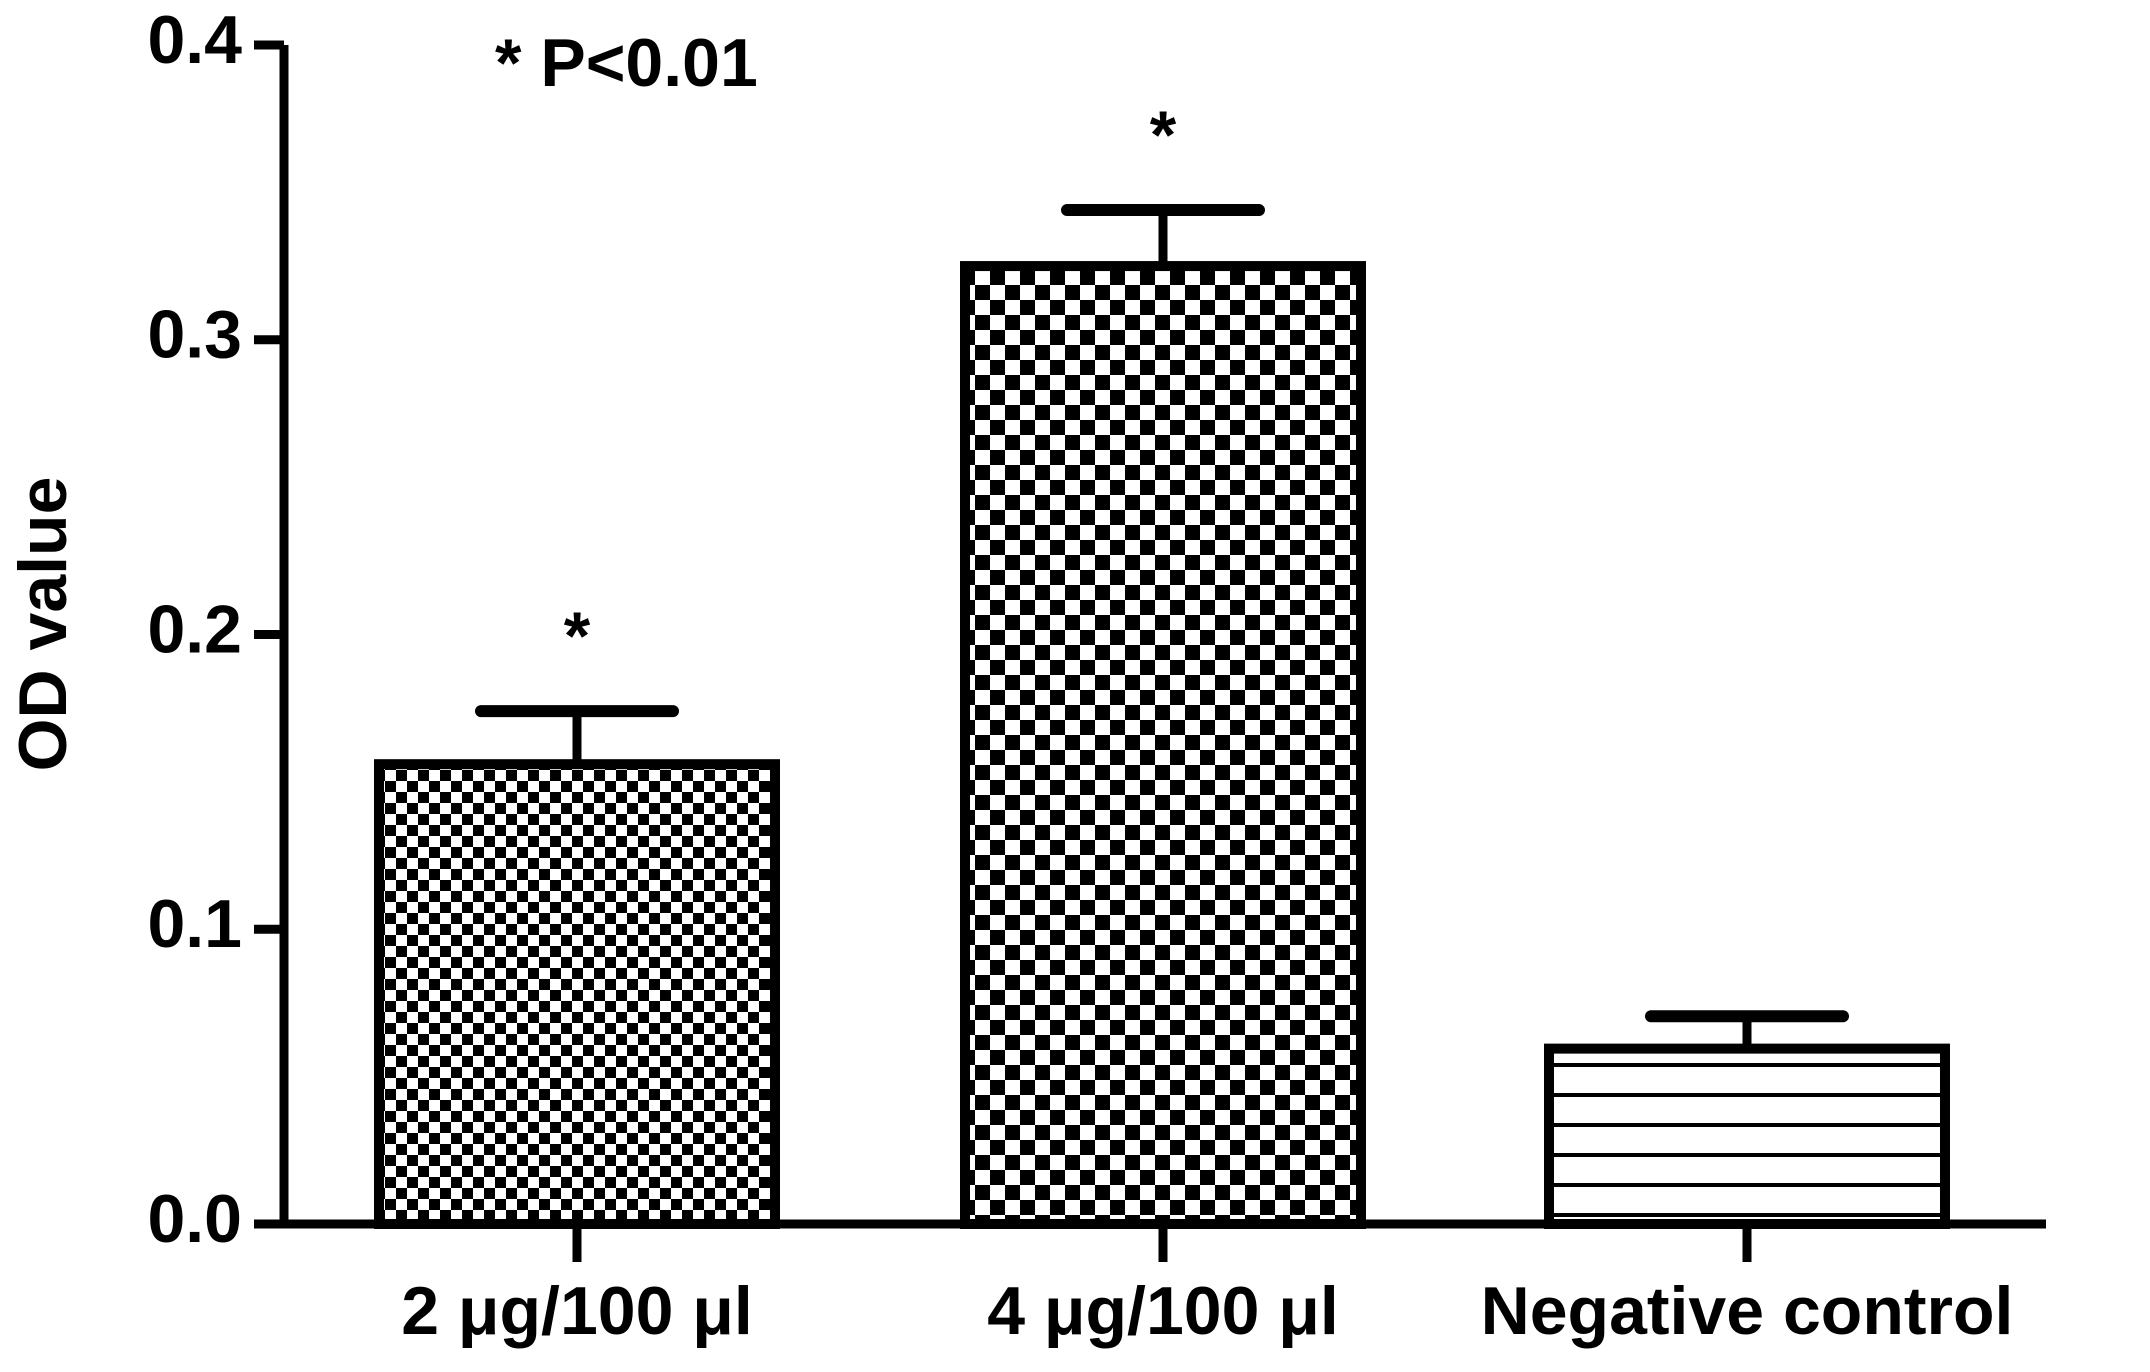  Describe the element at coordinates (626, 63) in the screenshot. I see `annotation: * P<0.01` at that location.